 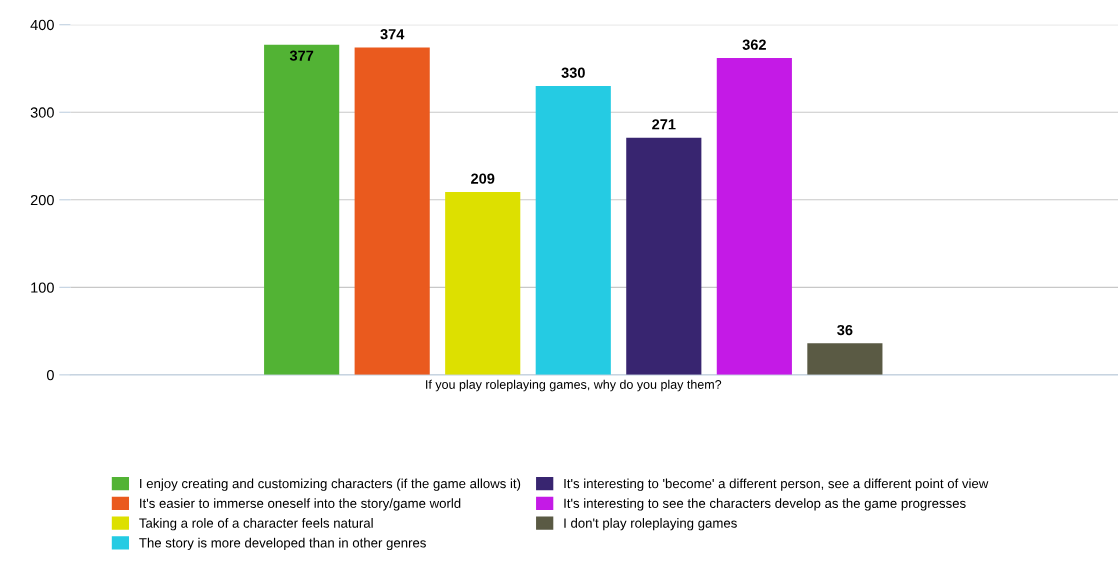 I want to click on data-label: 271, so click(x=664, y=124).